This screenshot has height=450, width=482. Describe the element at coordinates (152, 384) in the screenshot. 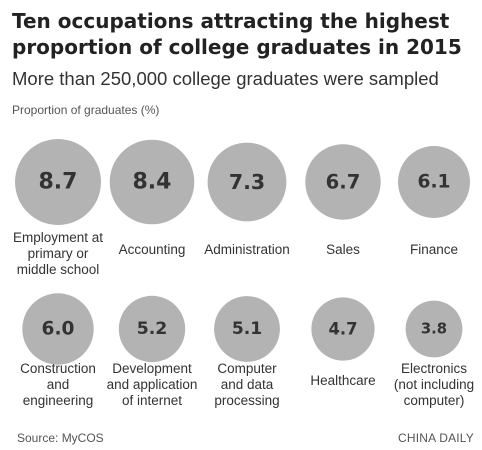

I see `category-label: and application` at that location.